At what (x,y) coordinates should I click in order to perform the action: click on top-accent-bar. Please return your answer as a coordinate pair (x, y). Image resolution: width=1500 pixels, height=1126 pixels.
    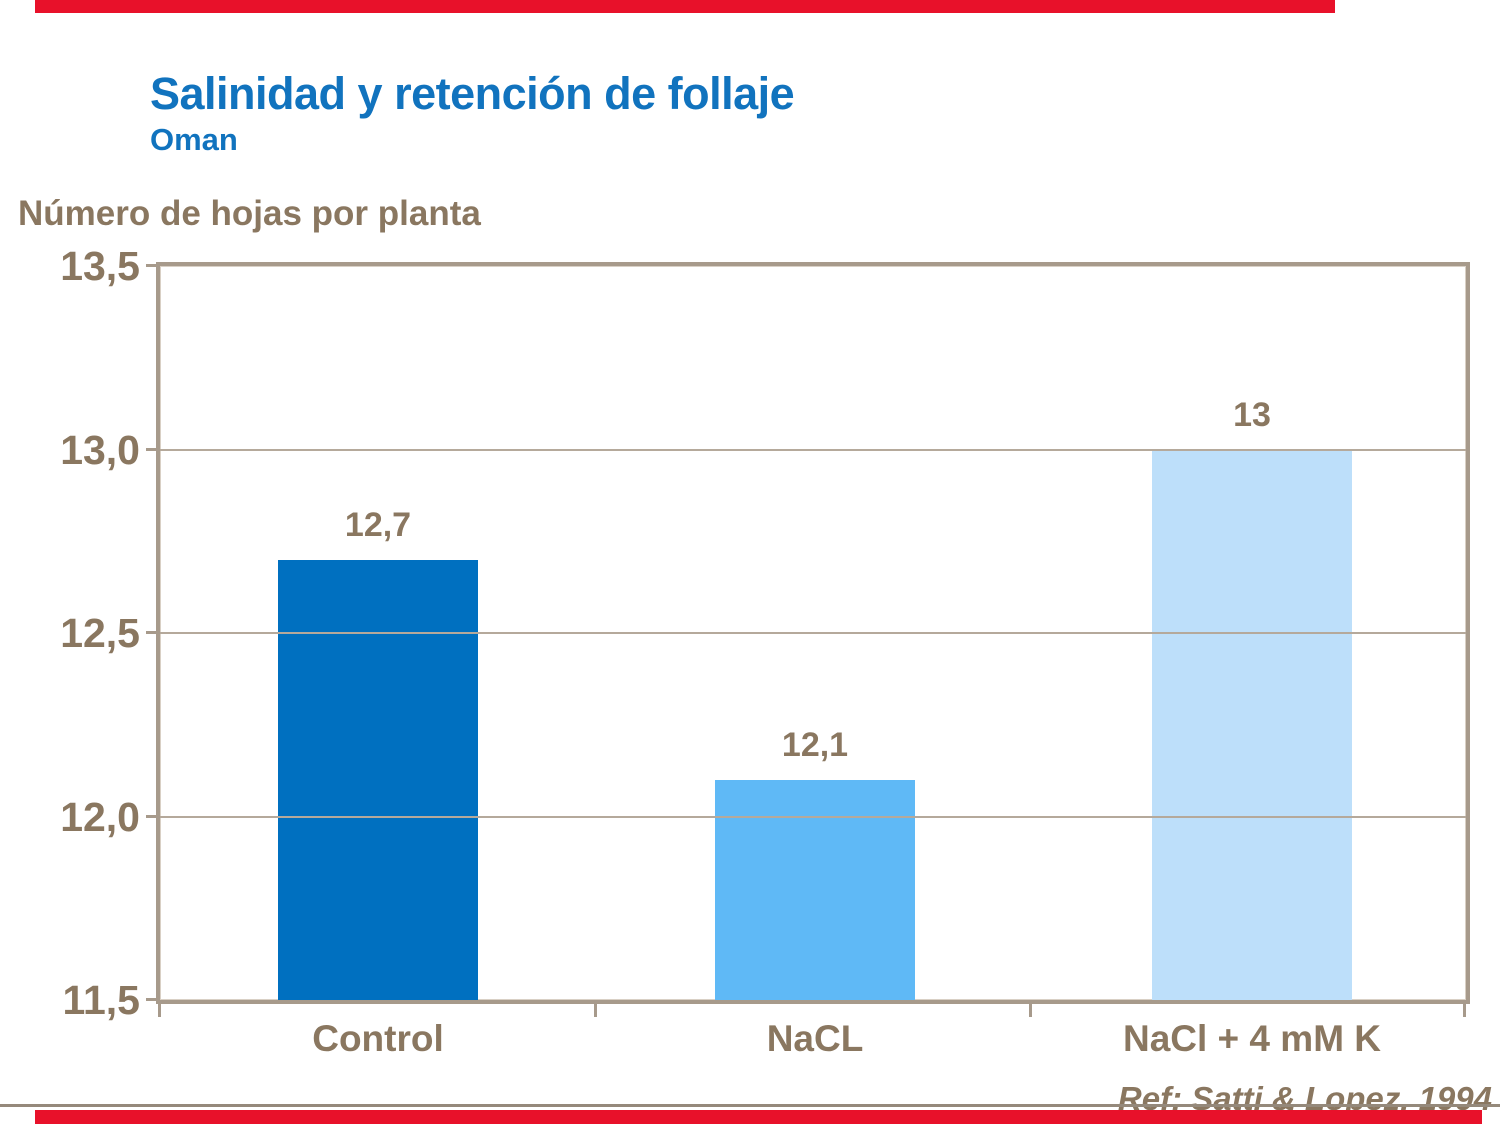
    Looking at the image, I should click on (685, 6).